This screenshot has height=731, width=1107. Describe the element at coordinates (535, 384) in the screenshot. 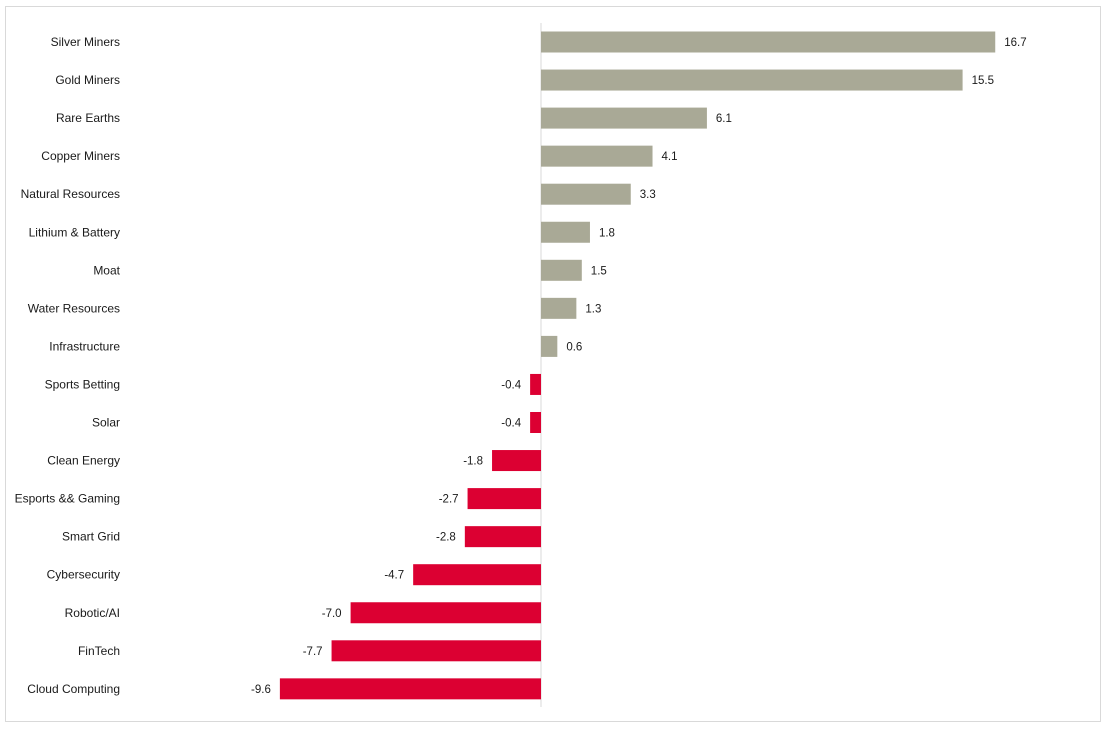

I see `bar-sports-betting` at that location.